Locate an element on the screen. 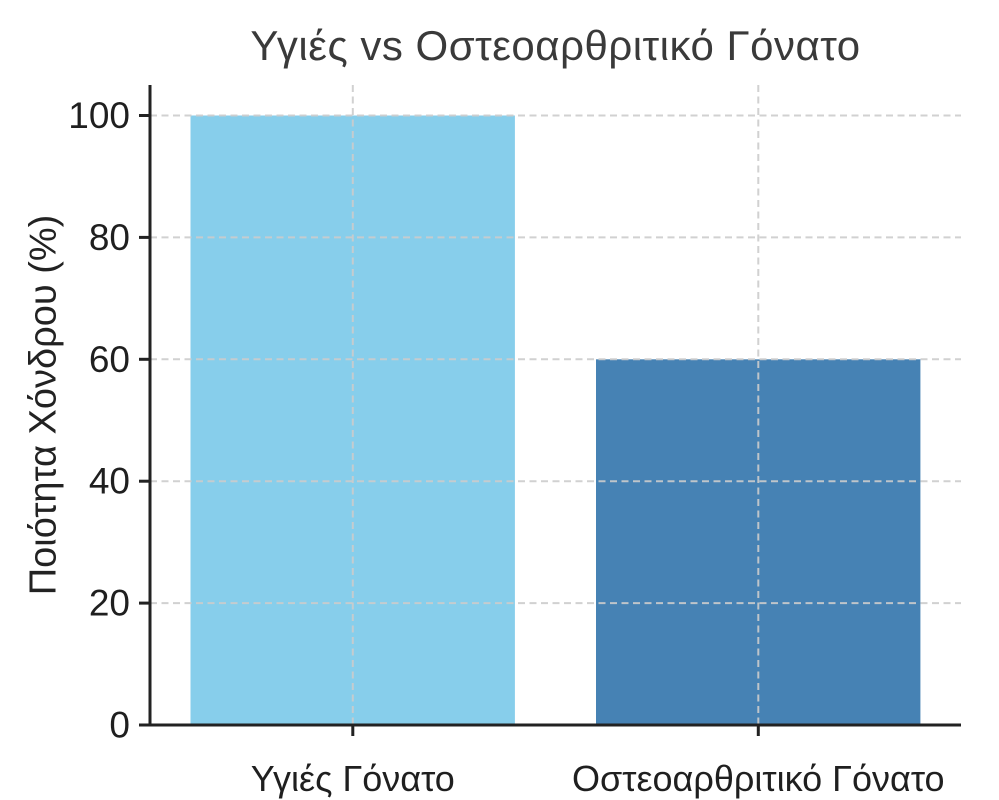  y-tick-label-0: 0 is located at coordinates (119, 725).